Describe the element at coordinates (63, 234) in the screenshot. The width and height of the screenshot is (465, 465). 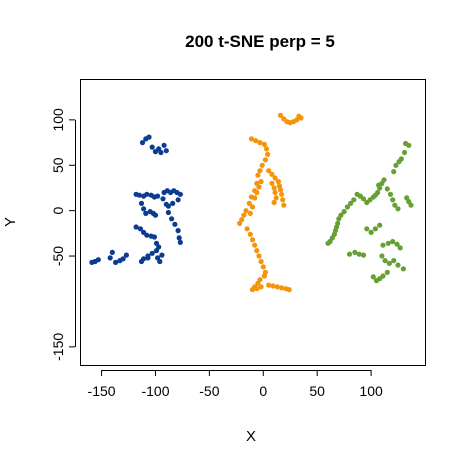
I see `y-axis: -150 -50 0 50 100` at that location.